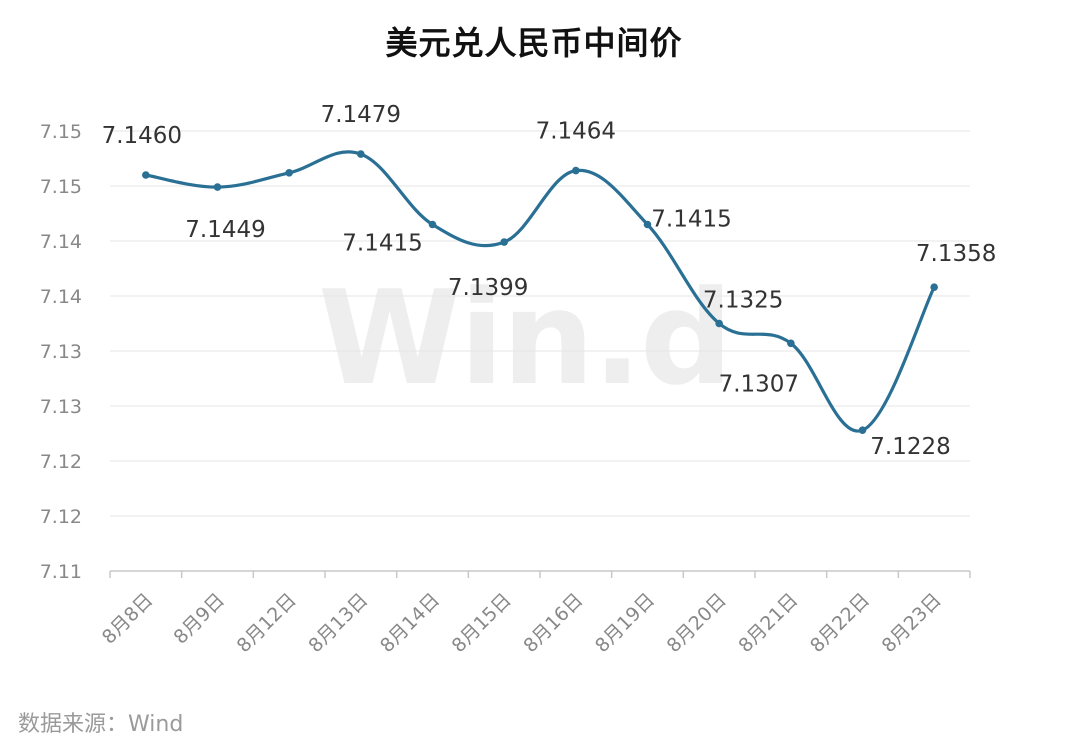 The image size is (1068, 751). Describe the element at coordinates (225, 230) in the screenshot. I see `data-label: 7.1449` at that location.